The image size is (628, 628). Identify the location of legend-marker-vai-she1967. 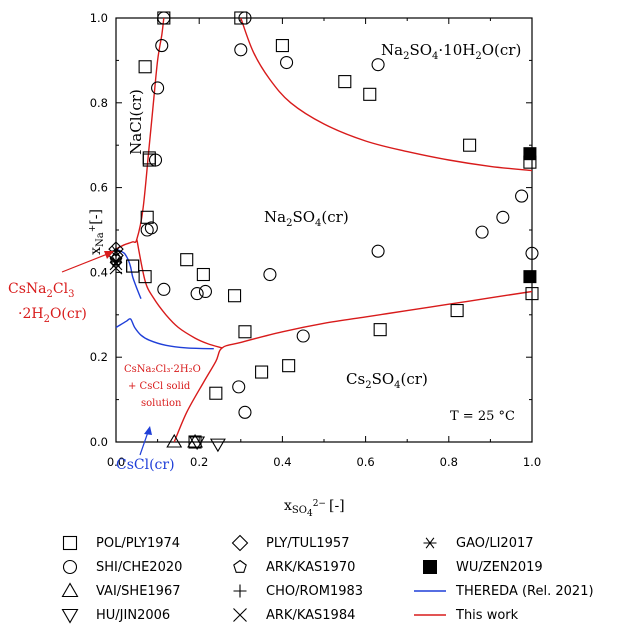
(70, 590).